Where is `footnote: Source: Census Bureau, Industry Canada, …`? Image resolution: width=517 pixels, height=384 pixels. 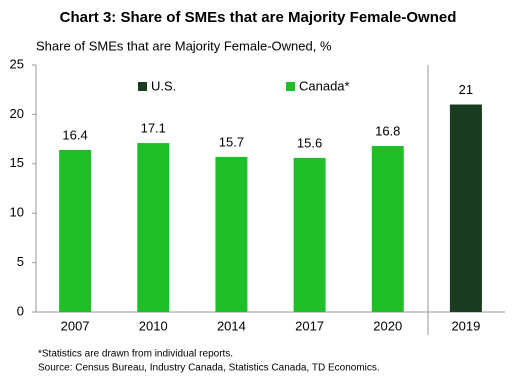
footnote: Source: Census Bureau, Industry Canada, … is located at coordinates (209, 368).